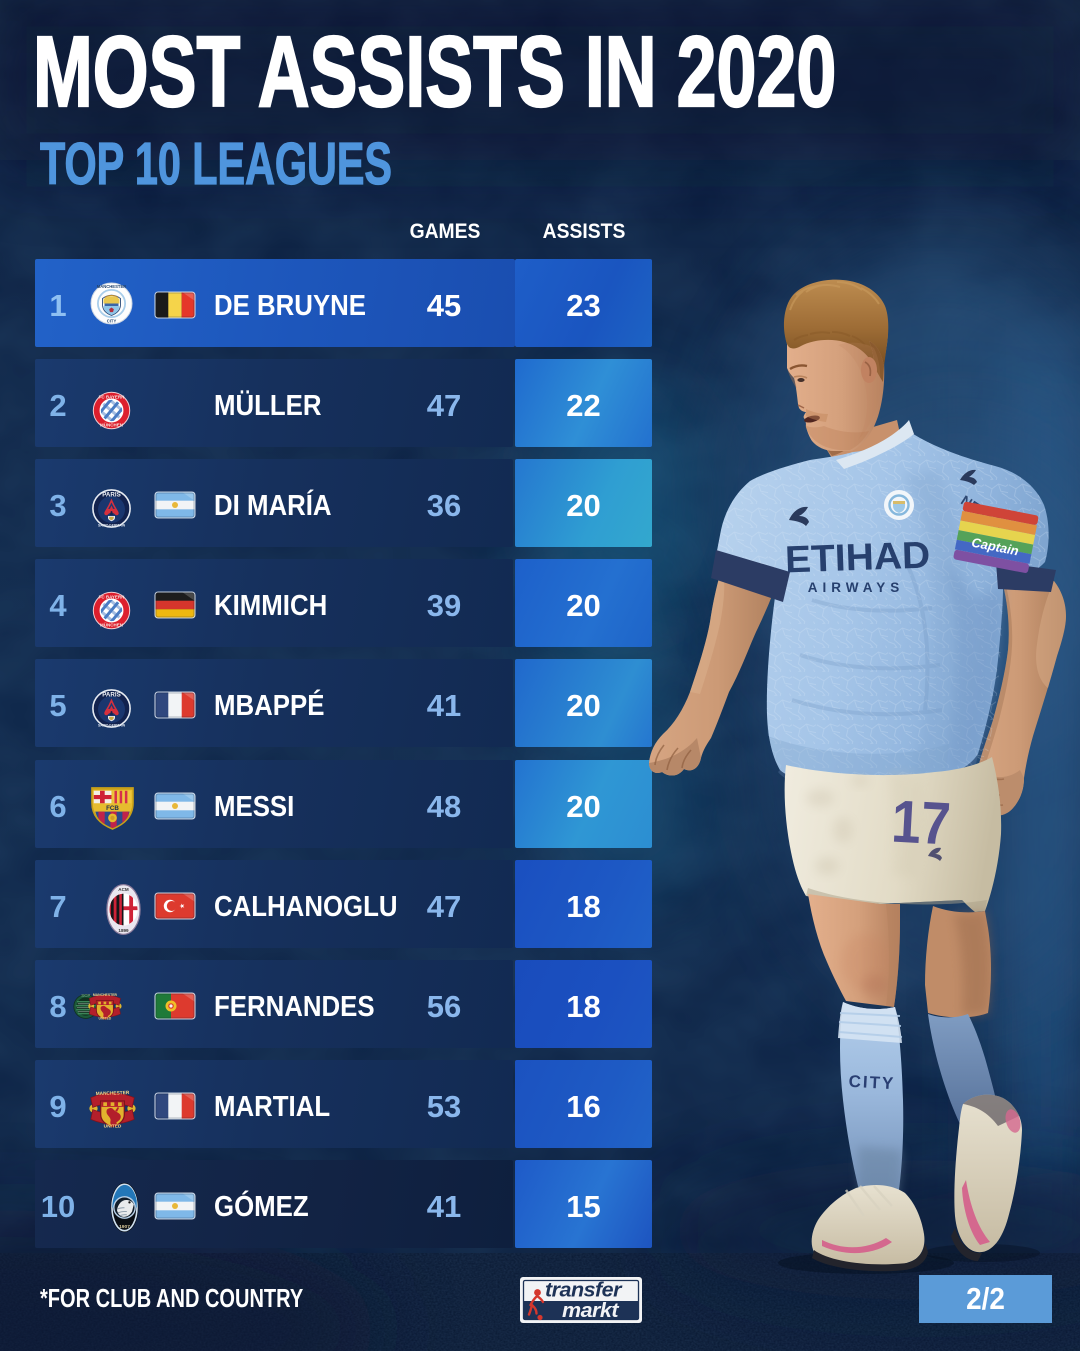  Describe the element at coordinates (857, 557) in the screenshot. I see `svg-text: ETIHAD` at that location.